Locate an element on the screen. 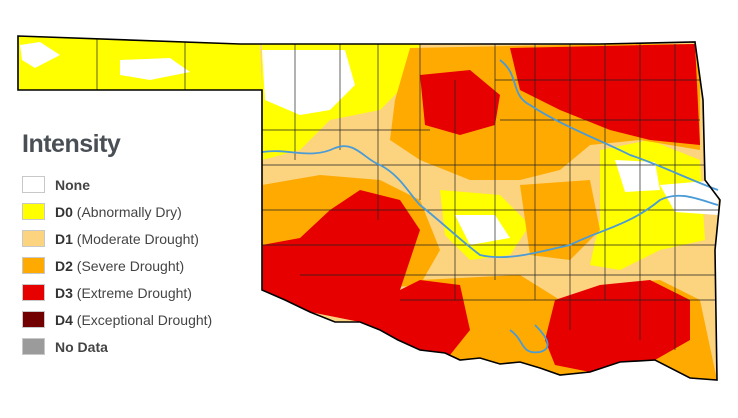  legend-title: Intensity is located at coordinates (71, 144).